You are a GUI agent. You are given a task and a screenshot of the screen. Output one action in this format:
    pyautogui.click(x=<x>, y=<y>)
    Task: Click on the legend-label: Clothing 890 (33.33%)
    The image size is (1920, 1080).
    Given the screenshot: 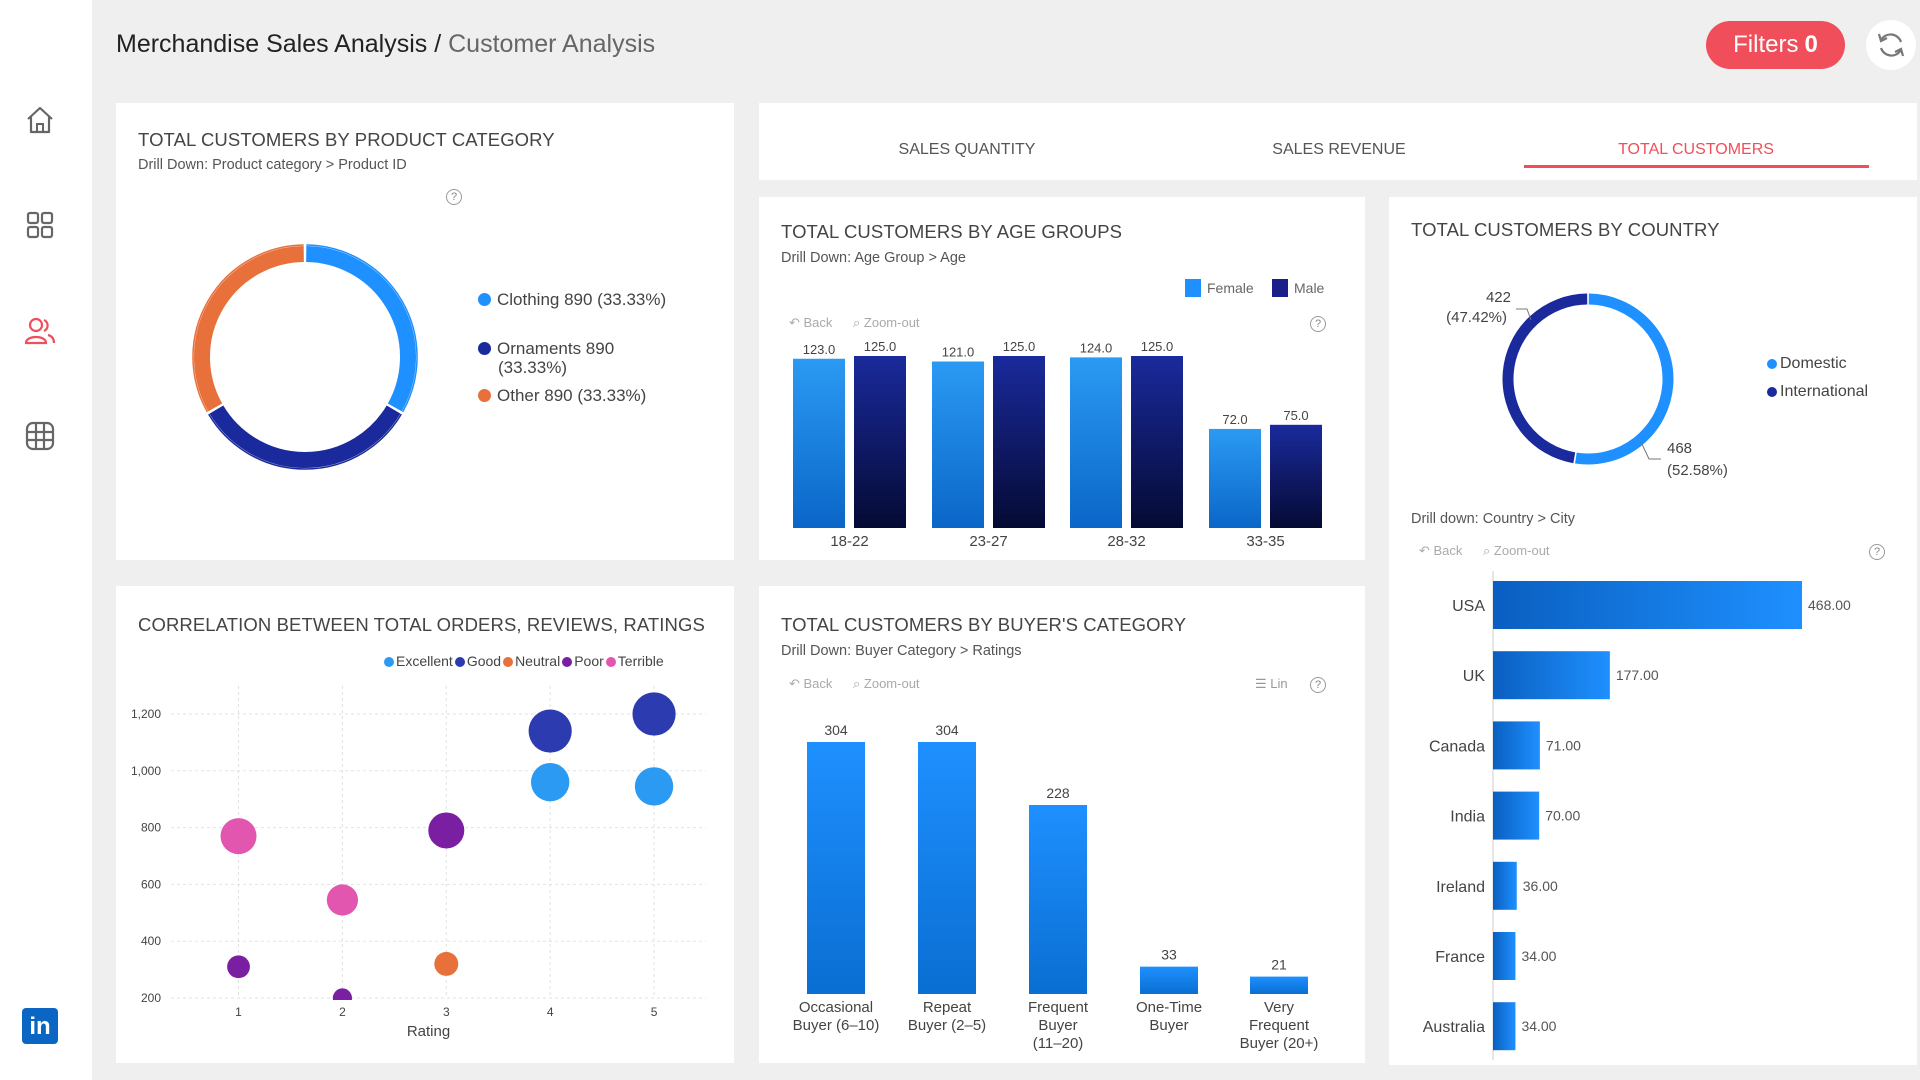 What is the action you would take?
    pyautogui.click(x=582, y=299)
    